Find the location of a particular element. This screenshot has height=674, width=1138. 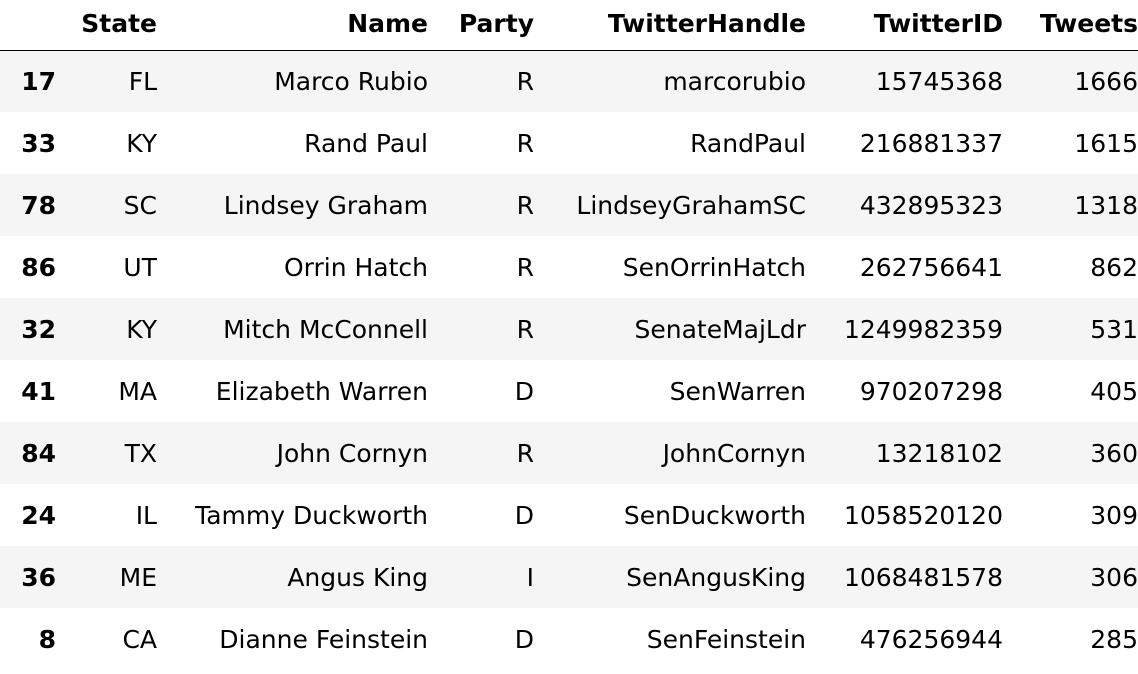

cell-name: Elizabeth Warren is located at coordinates (321, 391).